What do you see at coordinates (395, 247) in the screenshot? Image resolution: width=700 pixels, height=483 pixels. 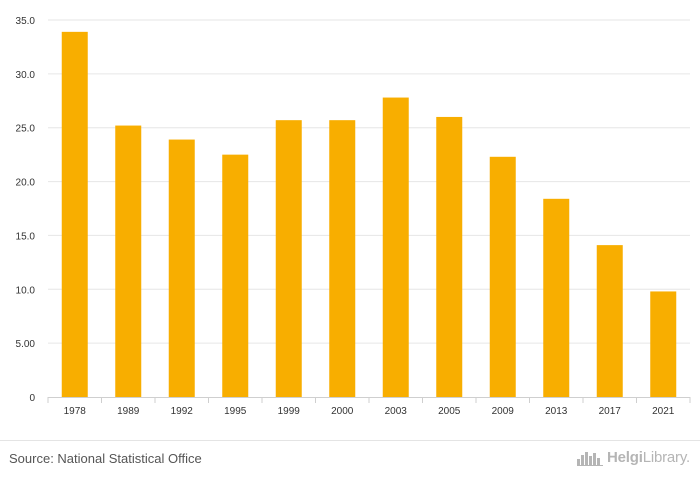 I see `bar-2003` at bounding box center [395, 247].